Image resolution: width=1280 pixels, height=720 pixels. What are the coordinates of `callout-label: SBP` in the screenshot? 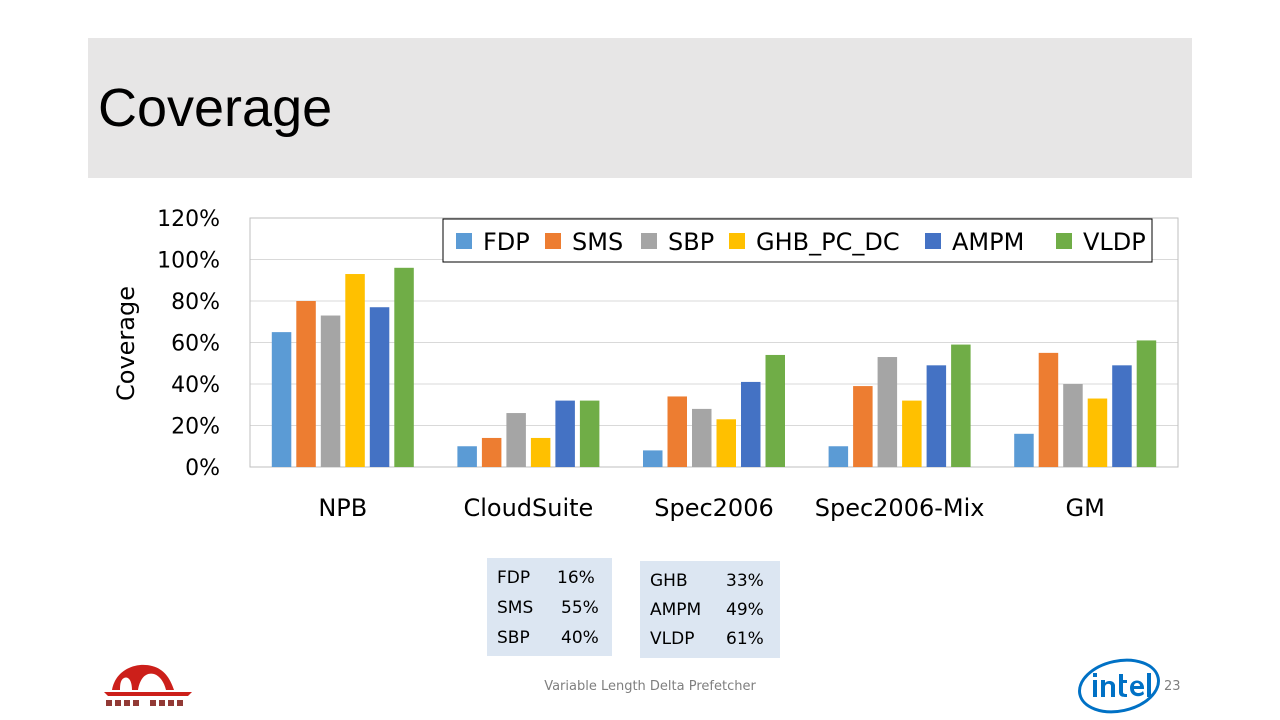 It's located at (513, 638).